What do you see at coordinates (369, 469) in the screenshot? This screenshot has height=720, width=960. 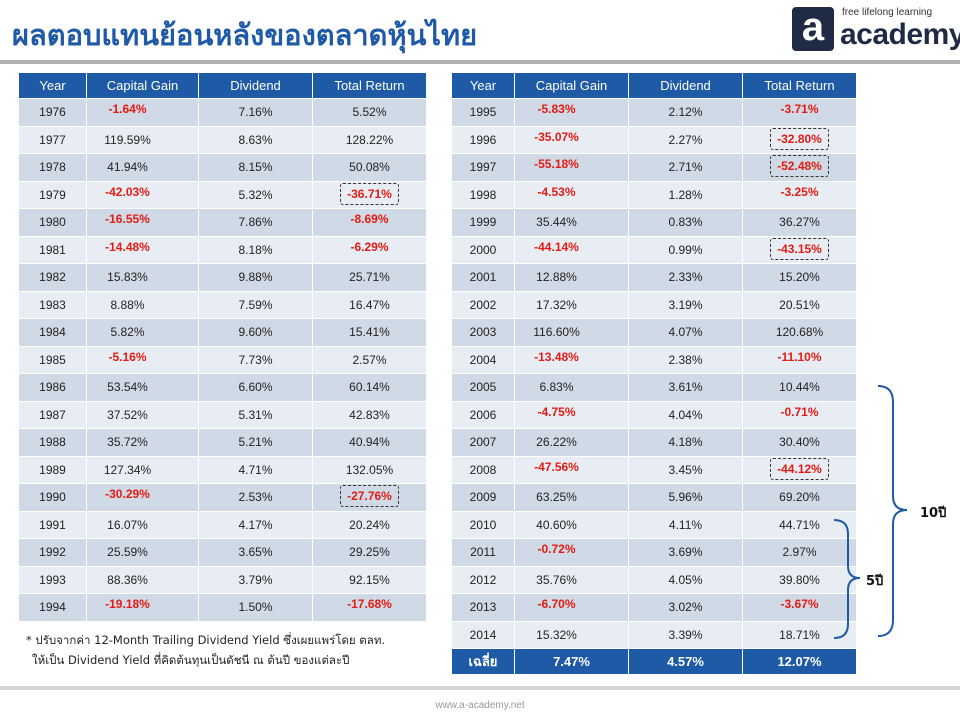 I see `total-return-cell: 132.05%` at bounding box center [369, 469].